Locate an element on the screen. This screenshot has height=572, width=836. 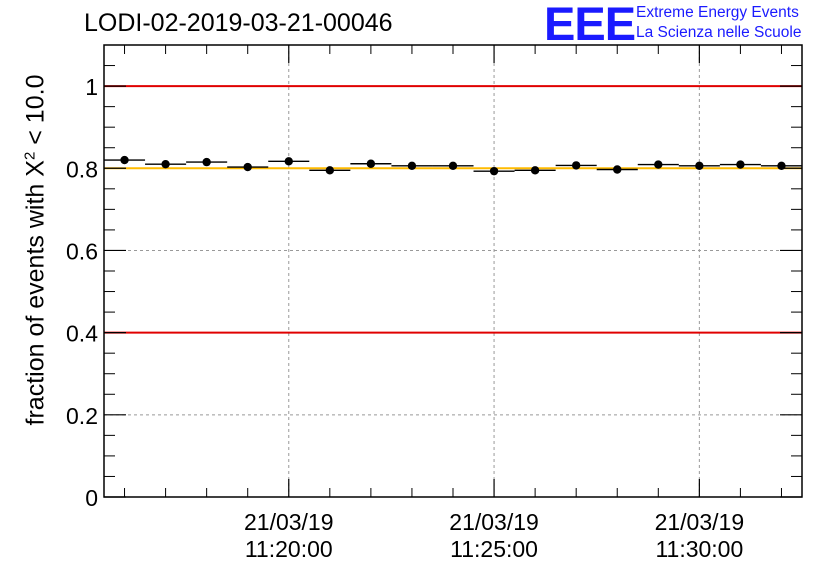
logo-caption-line1: Extreme Energy Events is located at coordinates (717, 12).